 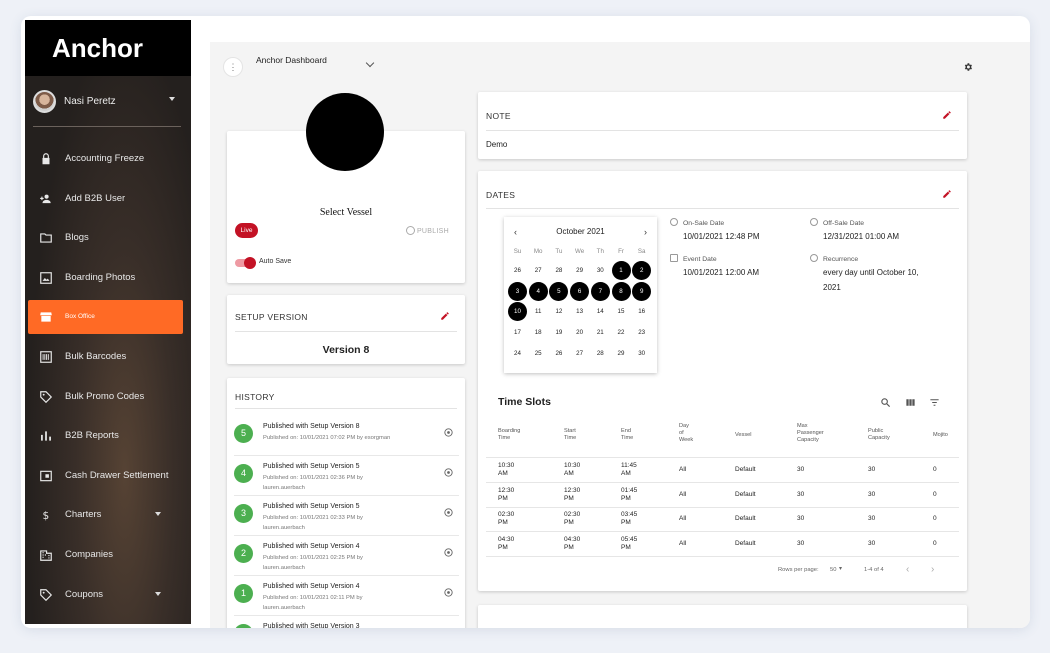 What do you see at coordinates (105, 595) in the screenshot?
I see `nav-coupons: Coupons` at bounding box center [105, 595].